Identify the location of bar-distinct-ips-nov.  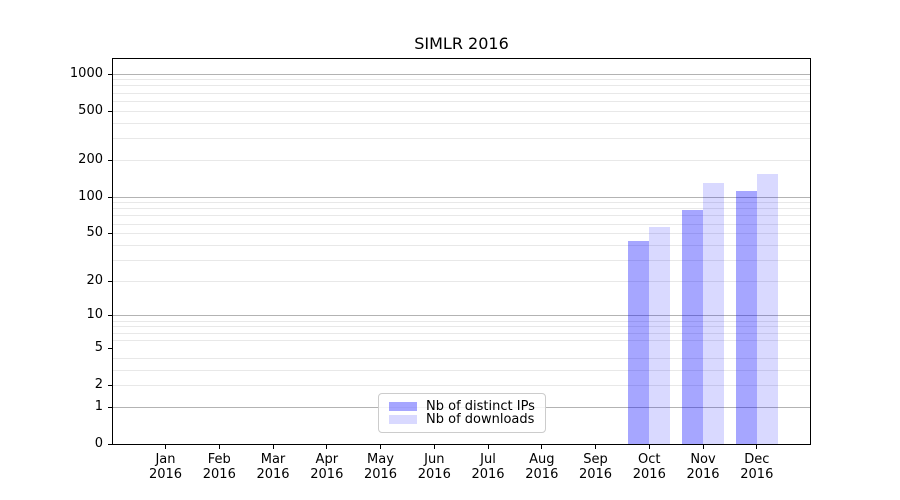
(692, 326).